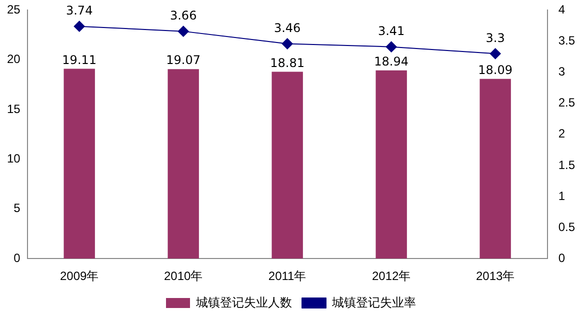  I want to click on x-tick-label: 2009年, so click(79, 276).